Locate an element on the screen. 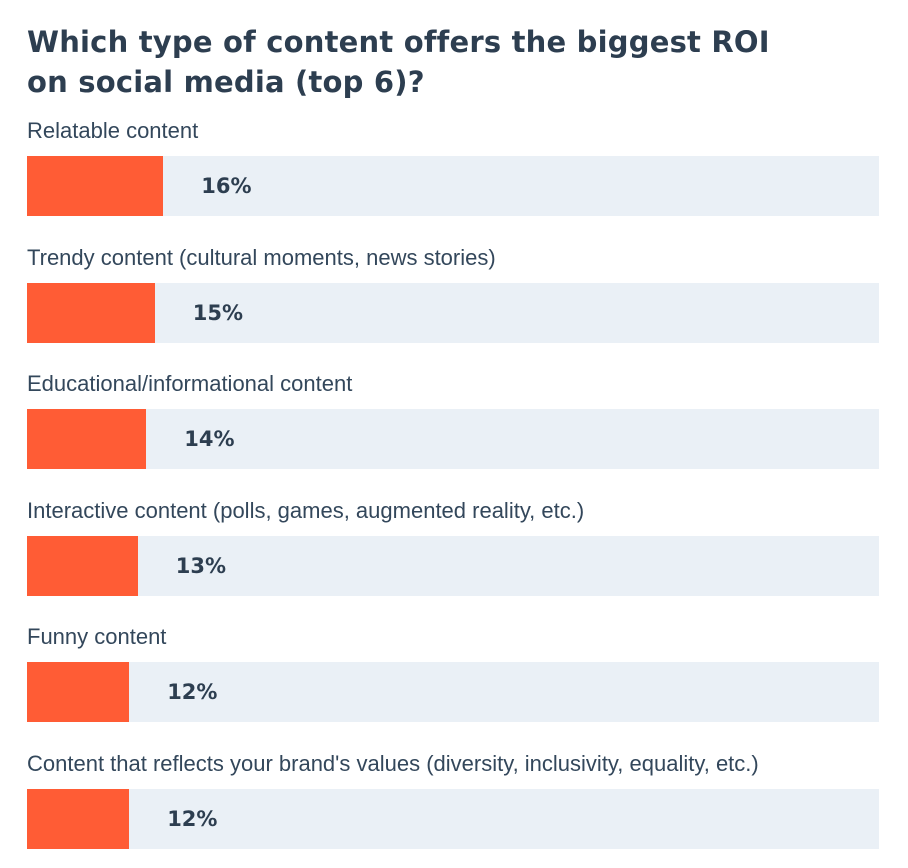 Image resolution: width=908 pixels, height=868 pixels. category-label: Relatable content is located at coordinates (113, 130).